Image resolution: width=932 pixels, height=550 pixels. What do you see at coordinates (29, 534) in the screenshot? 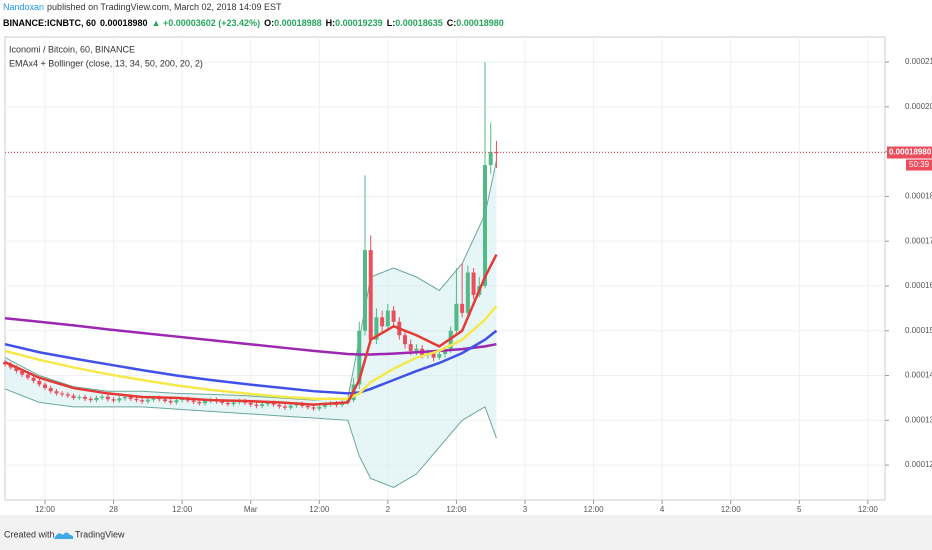
I see `footer-created: Created with` at bounding box center [29, 534].